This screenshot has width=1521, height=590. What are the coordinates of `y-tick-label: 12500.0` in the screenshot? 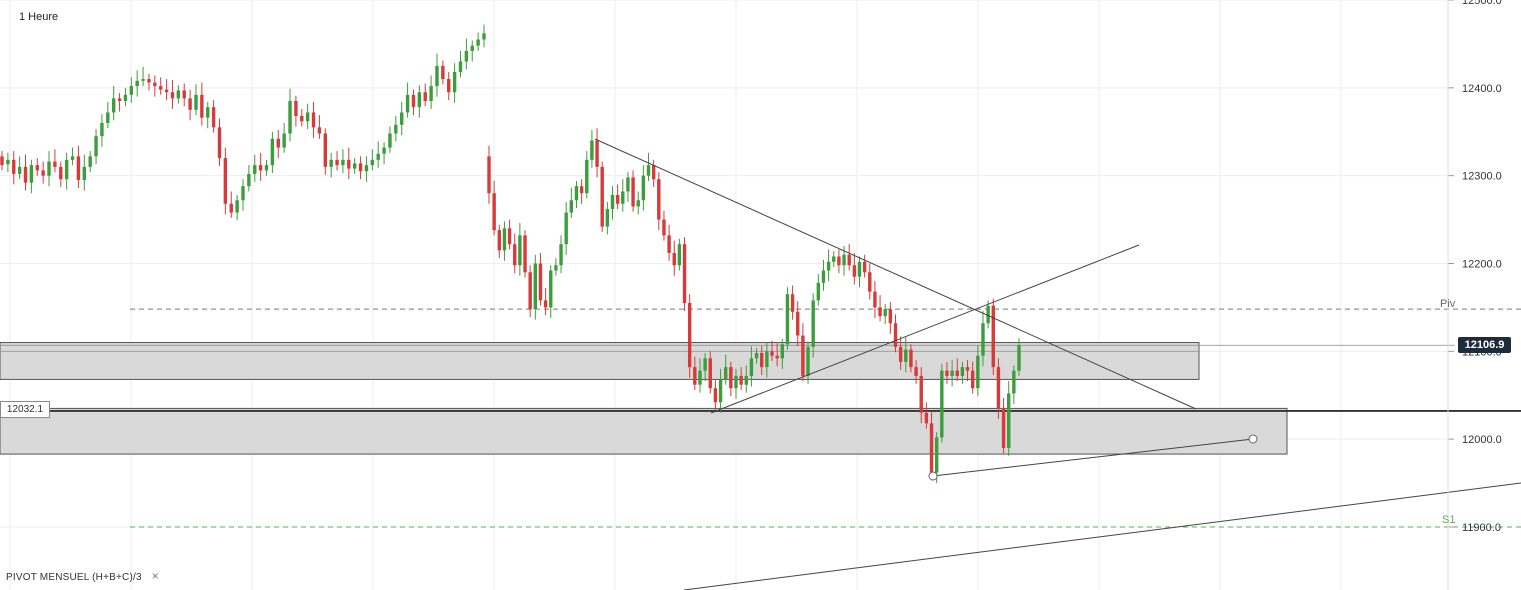 It's located at (1482, 3).